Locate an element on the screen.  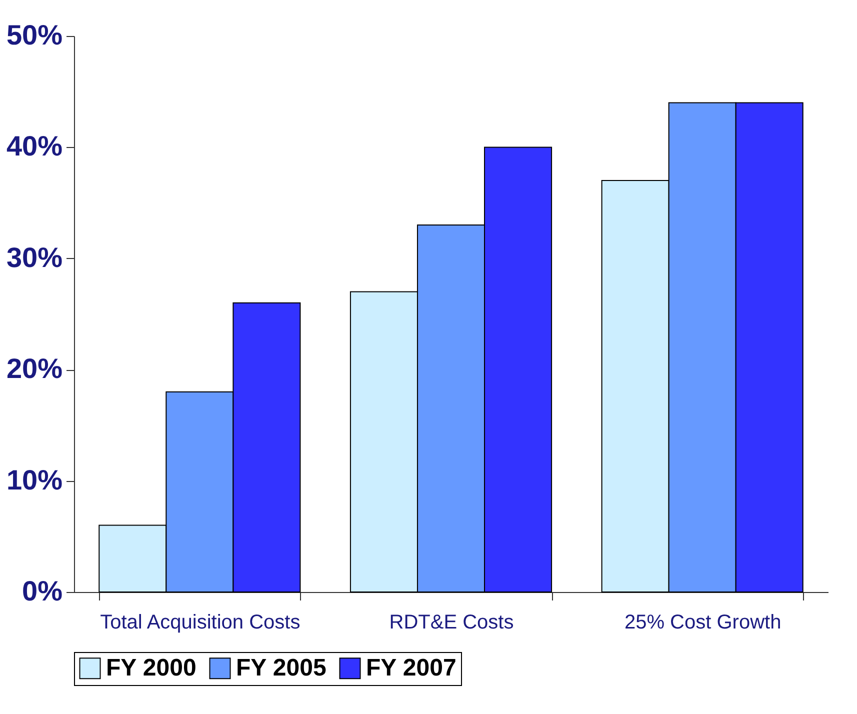
y-tick-label: 10% is located at coordinates (34, 480).